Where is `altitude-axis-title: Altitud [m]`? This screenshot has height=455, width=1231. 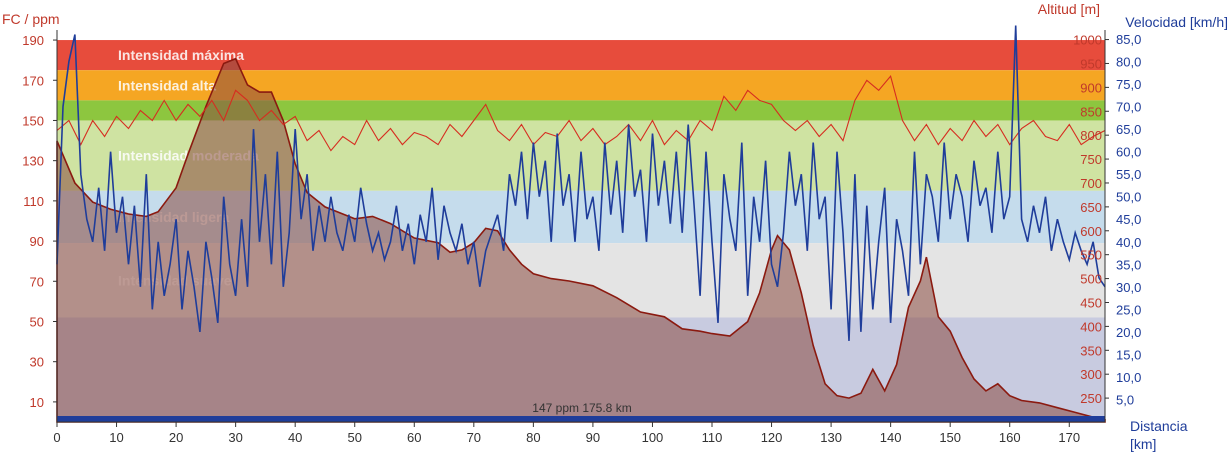 altitude-axis-title: Altitud [m] is located at coordinates (1069, 9).